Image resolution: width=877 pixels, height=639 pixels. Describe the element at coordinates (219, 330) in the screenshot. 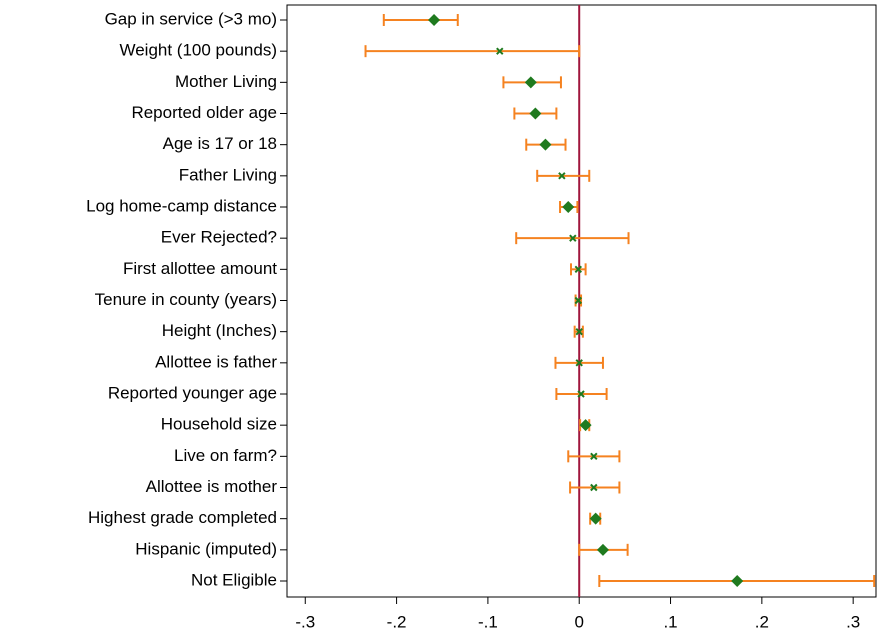

I see `y-tick-label: Height (Inches)` at that location.